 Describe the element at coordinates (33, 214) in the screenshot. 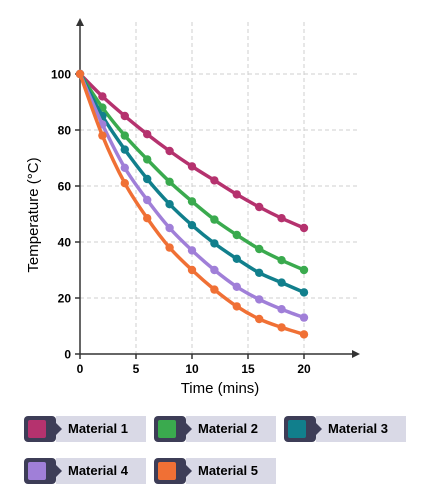

I see `y-axis-label: Temperature (°C)` at that location.